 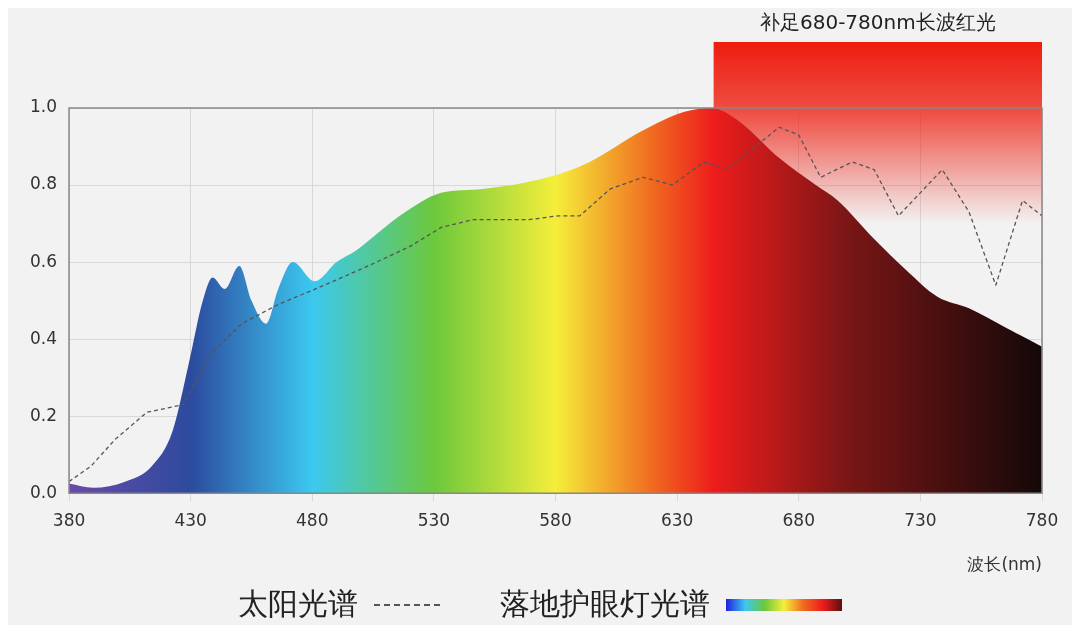 What do you see at coordinates (1004, 564) in the screenshot?
I see `x-axis-title: 波长(nm)` at bounding box center [1004, 564].